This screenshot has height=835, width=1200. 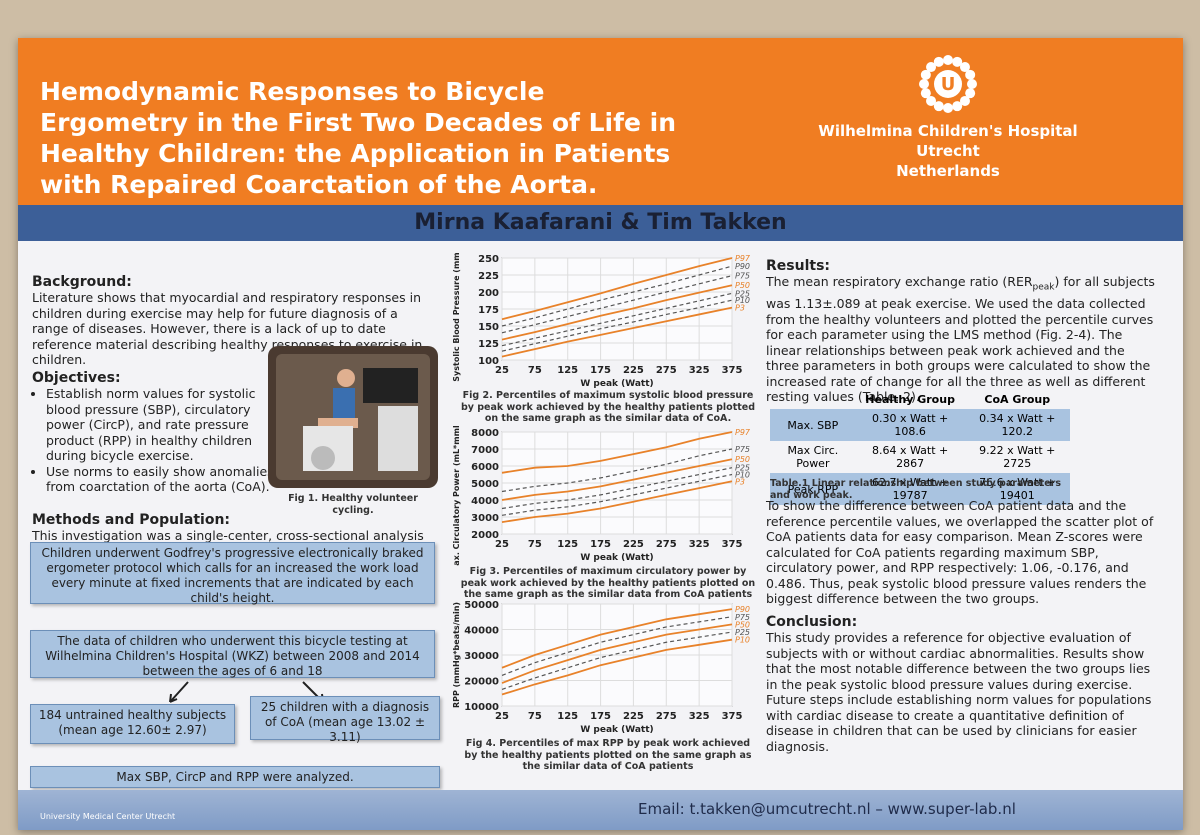 I want to click on y-tick-label: 150, so click(x=488, y=327).